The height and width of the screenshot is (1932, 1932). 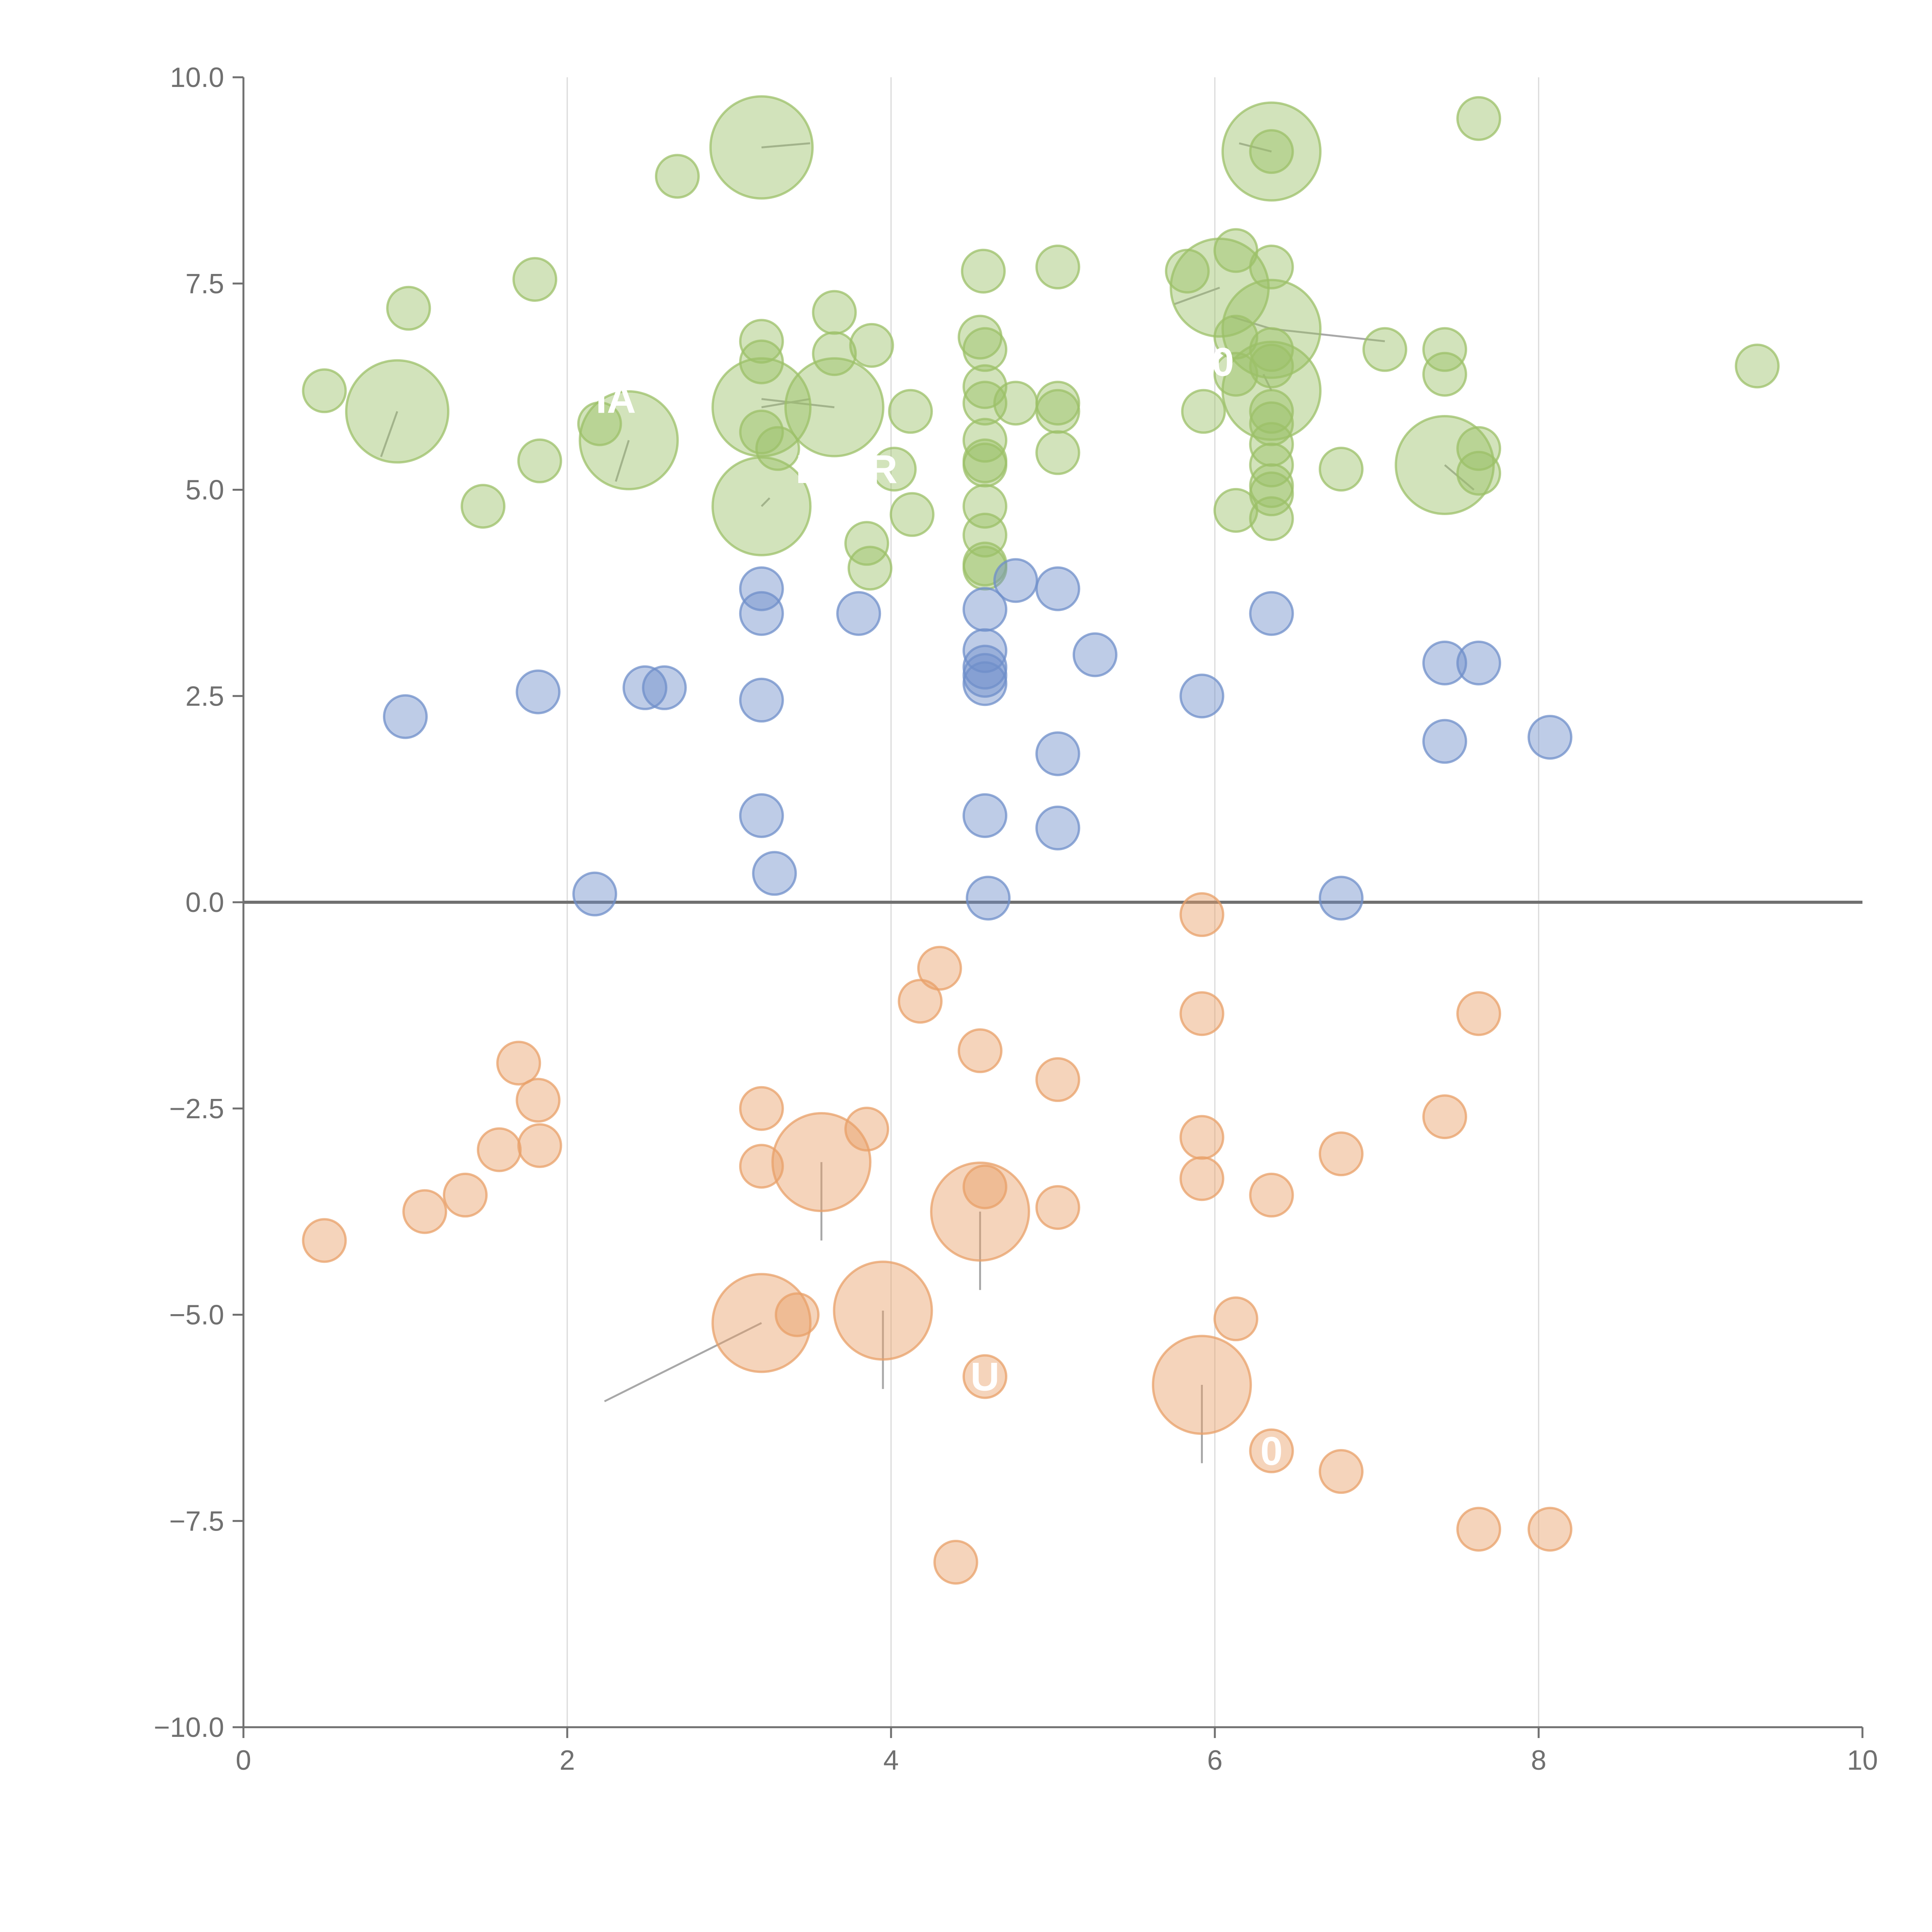 What do you see at coordinates (1223, 362) in the screenshot?
I see `point-label-3: 0` at bounding box center [1223, 362].